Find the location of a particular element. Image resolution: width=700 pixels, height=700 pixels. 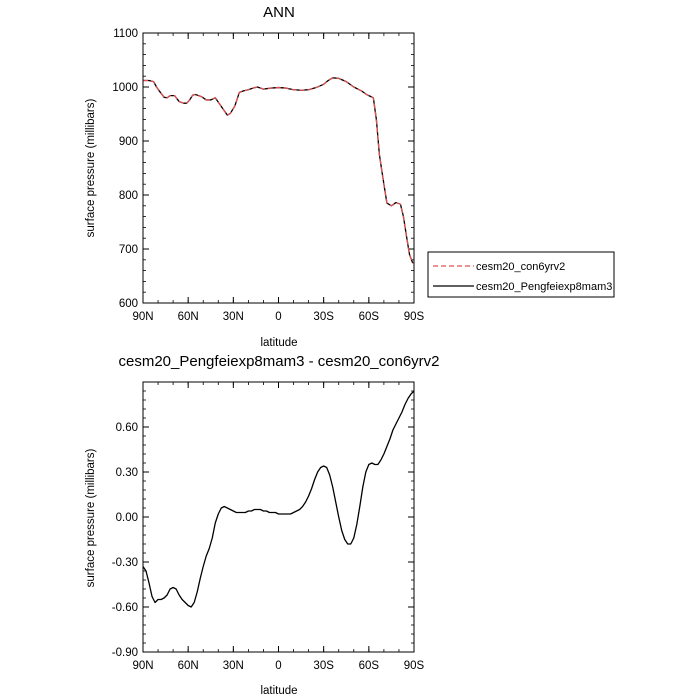

y-tick-label: 600 is located at coordinates (128, 304).